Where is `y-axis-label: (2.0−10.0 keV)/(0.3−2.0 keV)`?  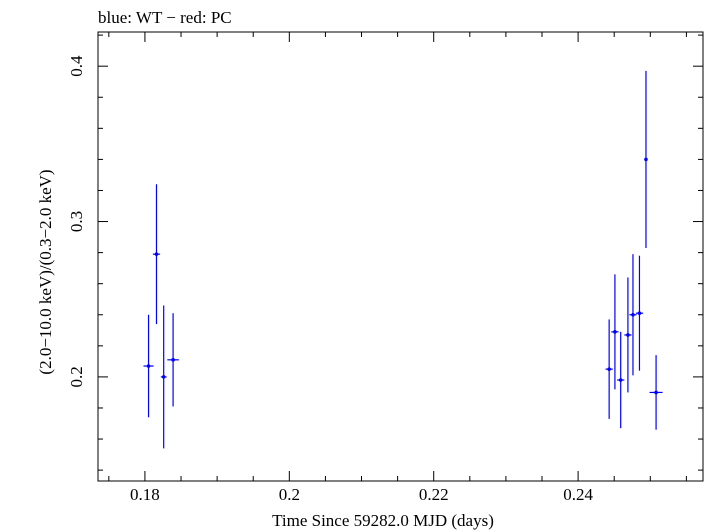
y-axis-label: (2.0−10.0 keV)/(0.3−2.0 keV) is located at coordinates (45, 271).